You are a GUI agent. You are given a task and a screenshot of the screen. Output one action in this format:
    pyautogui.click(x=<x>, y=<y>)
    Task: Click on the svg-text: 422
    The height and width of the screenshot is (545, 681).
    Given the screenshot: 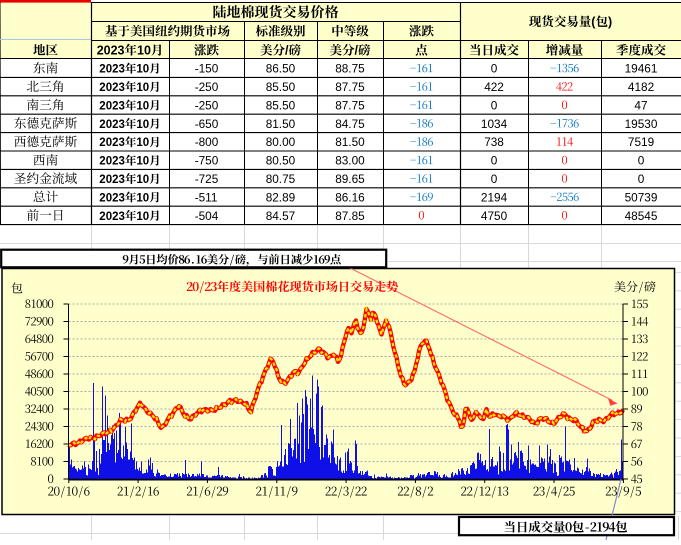 What is the action you would take?
    pyautogui.click(x=494, y=87)
    